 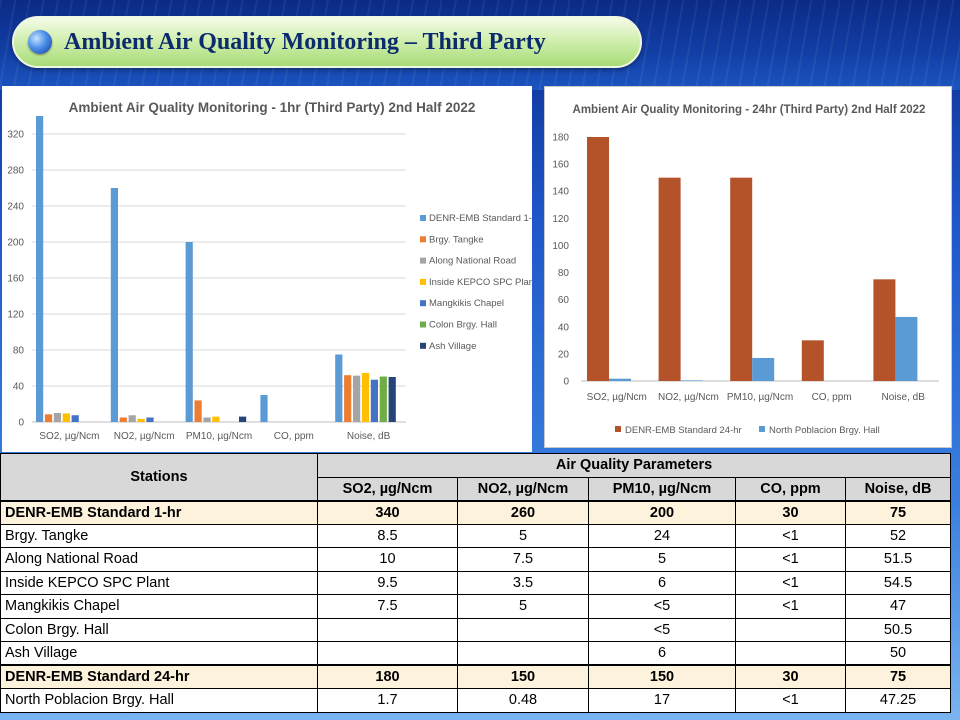 What do you see at coordinates (159, 653) in the screenshot?
I see `station-name: Ash Village` at bounding box center [159, 653].